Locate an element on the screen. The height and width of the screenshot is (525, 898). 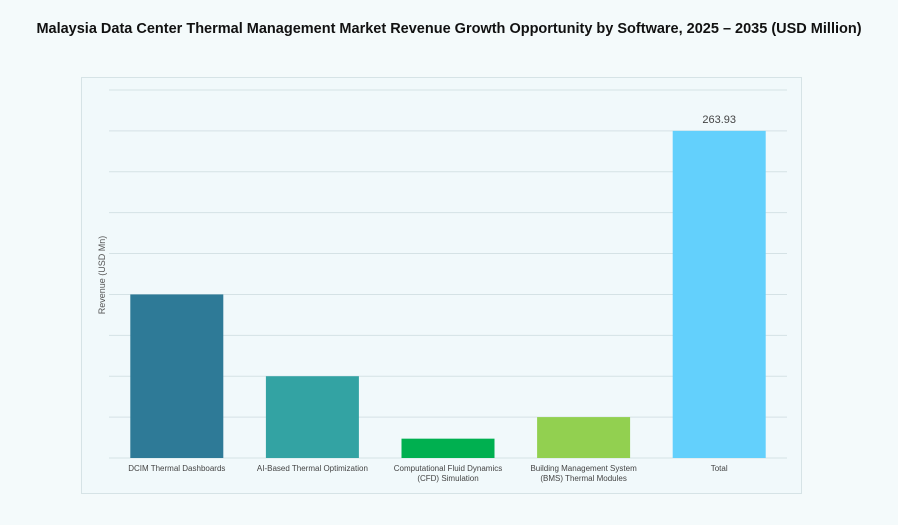
x-tick-label: (BMS) Thermal Modules is located at coordinates (583, 478).